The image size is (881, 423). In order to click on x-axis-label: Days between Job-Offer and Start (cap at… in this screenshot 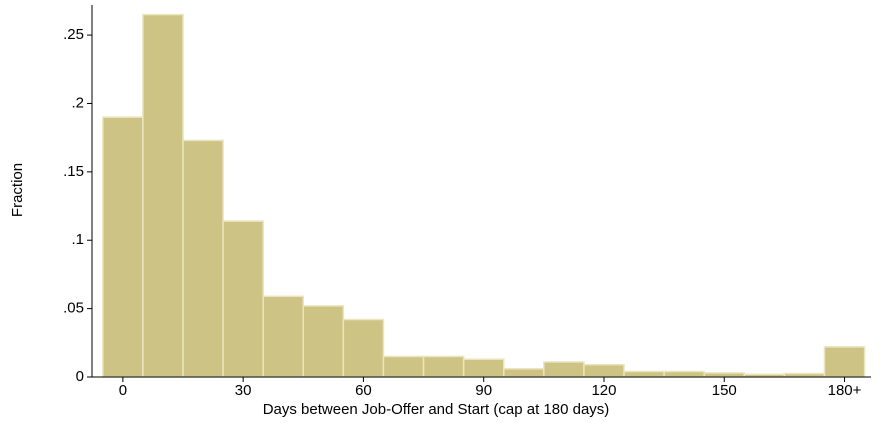, I will do `click(436, 409)`.